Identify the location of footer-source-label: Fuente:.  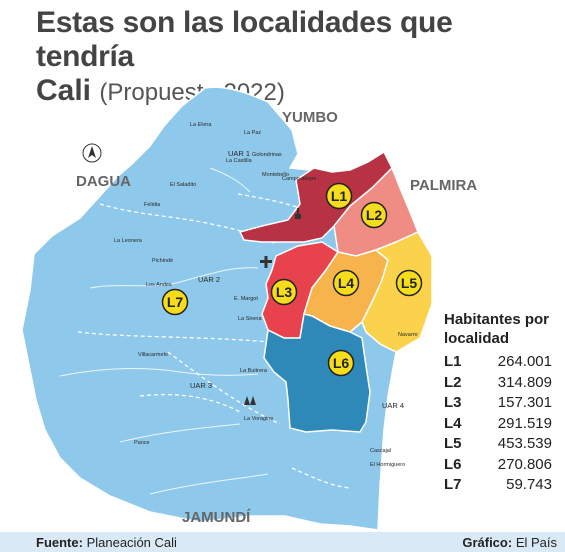
(59, 542).